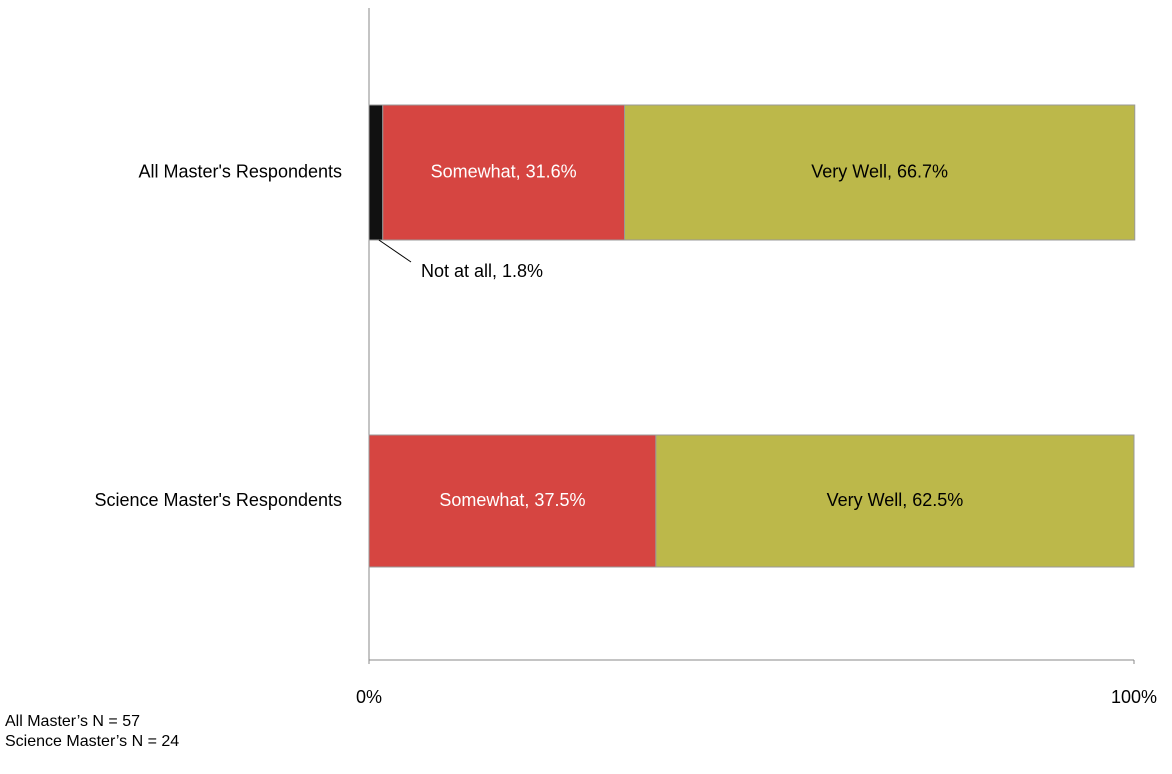  Describe the element at coordinates (395, 251) in the screenshot. I see `leader-line` at that location.